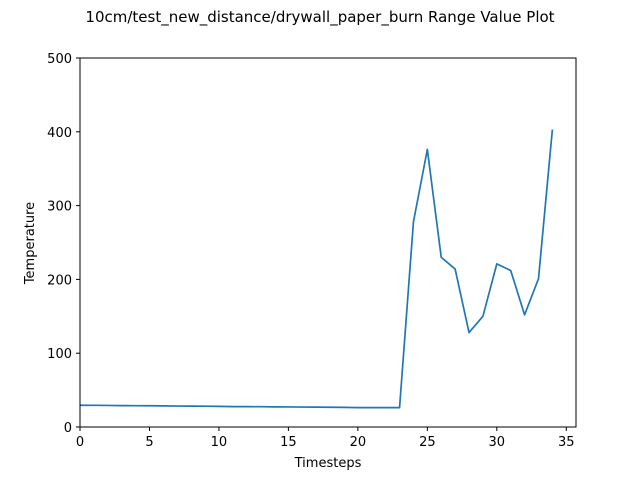 This screenshot has height=480, width=640. What do you see at coordinates (149, 442) in the screenshot?
I see `x-tick-label: 5` at bounding box center [149, 442].